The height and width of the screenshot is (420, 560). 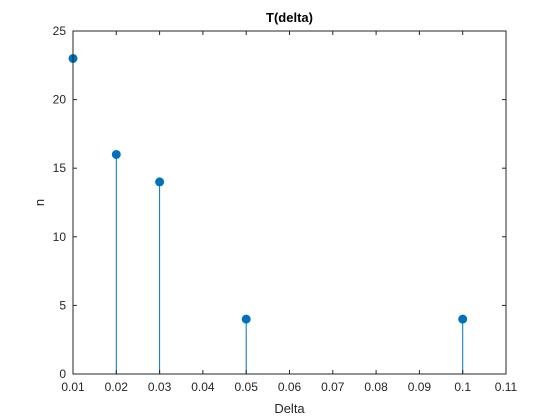 I want to click on y-tick-label: 5, so click(x=62, y=305).